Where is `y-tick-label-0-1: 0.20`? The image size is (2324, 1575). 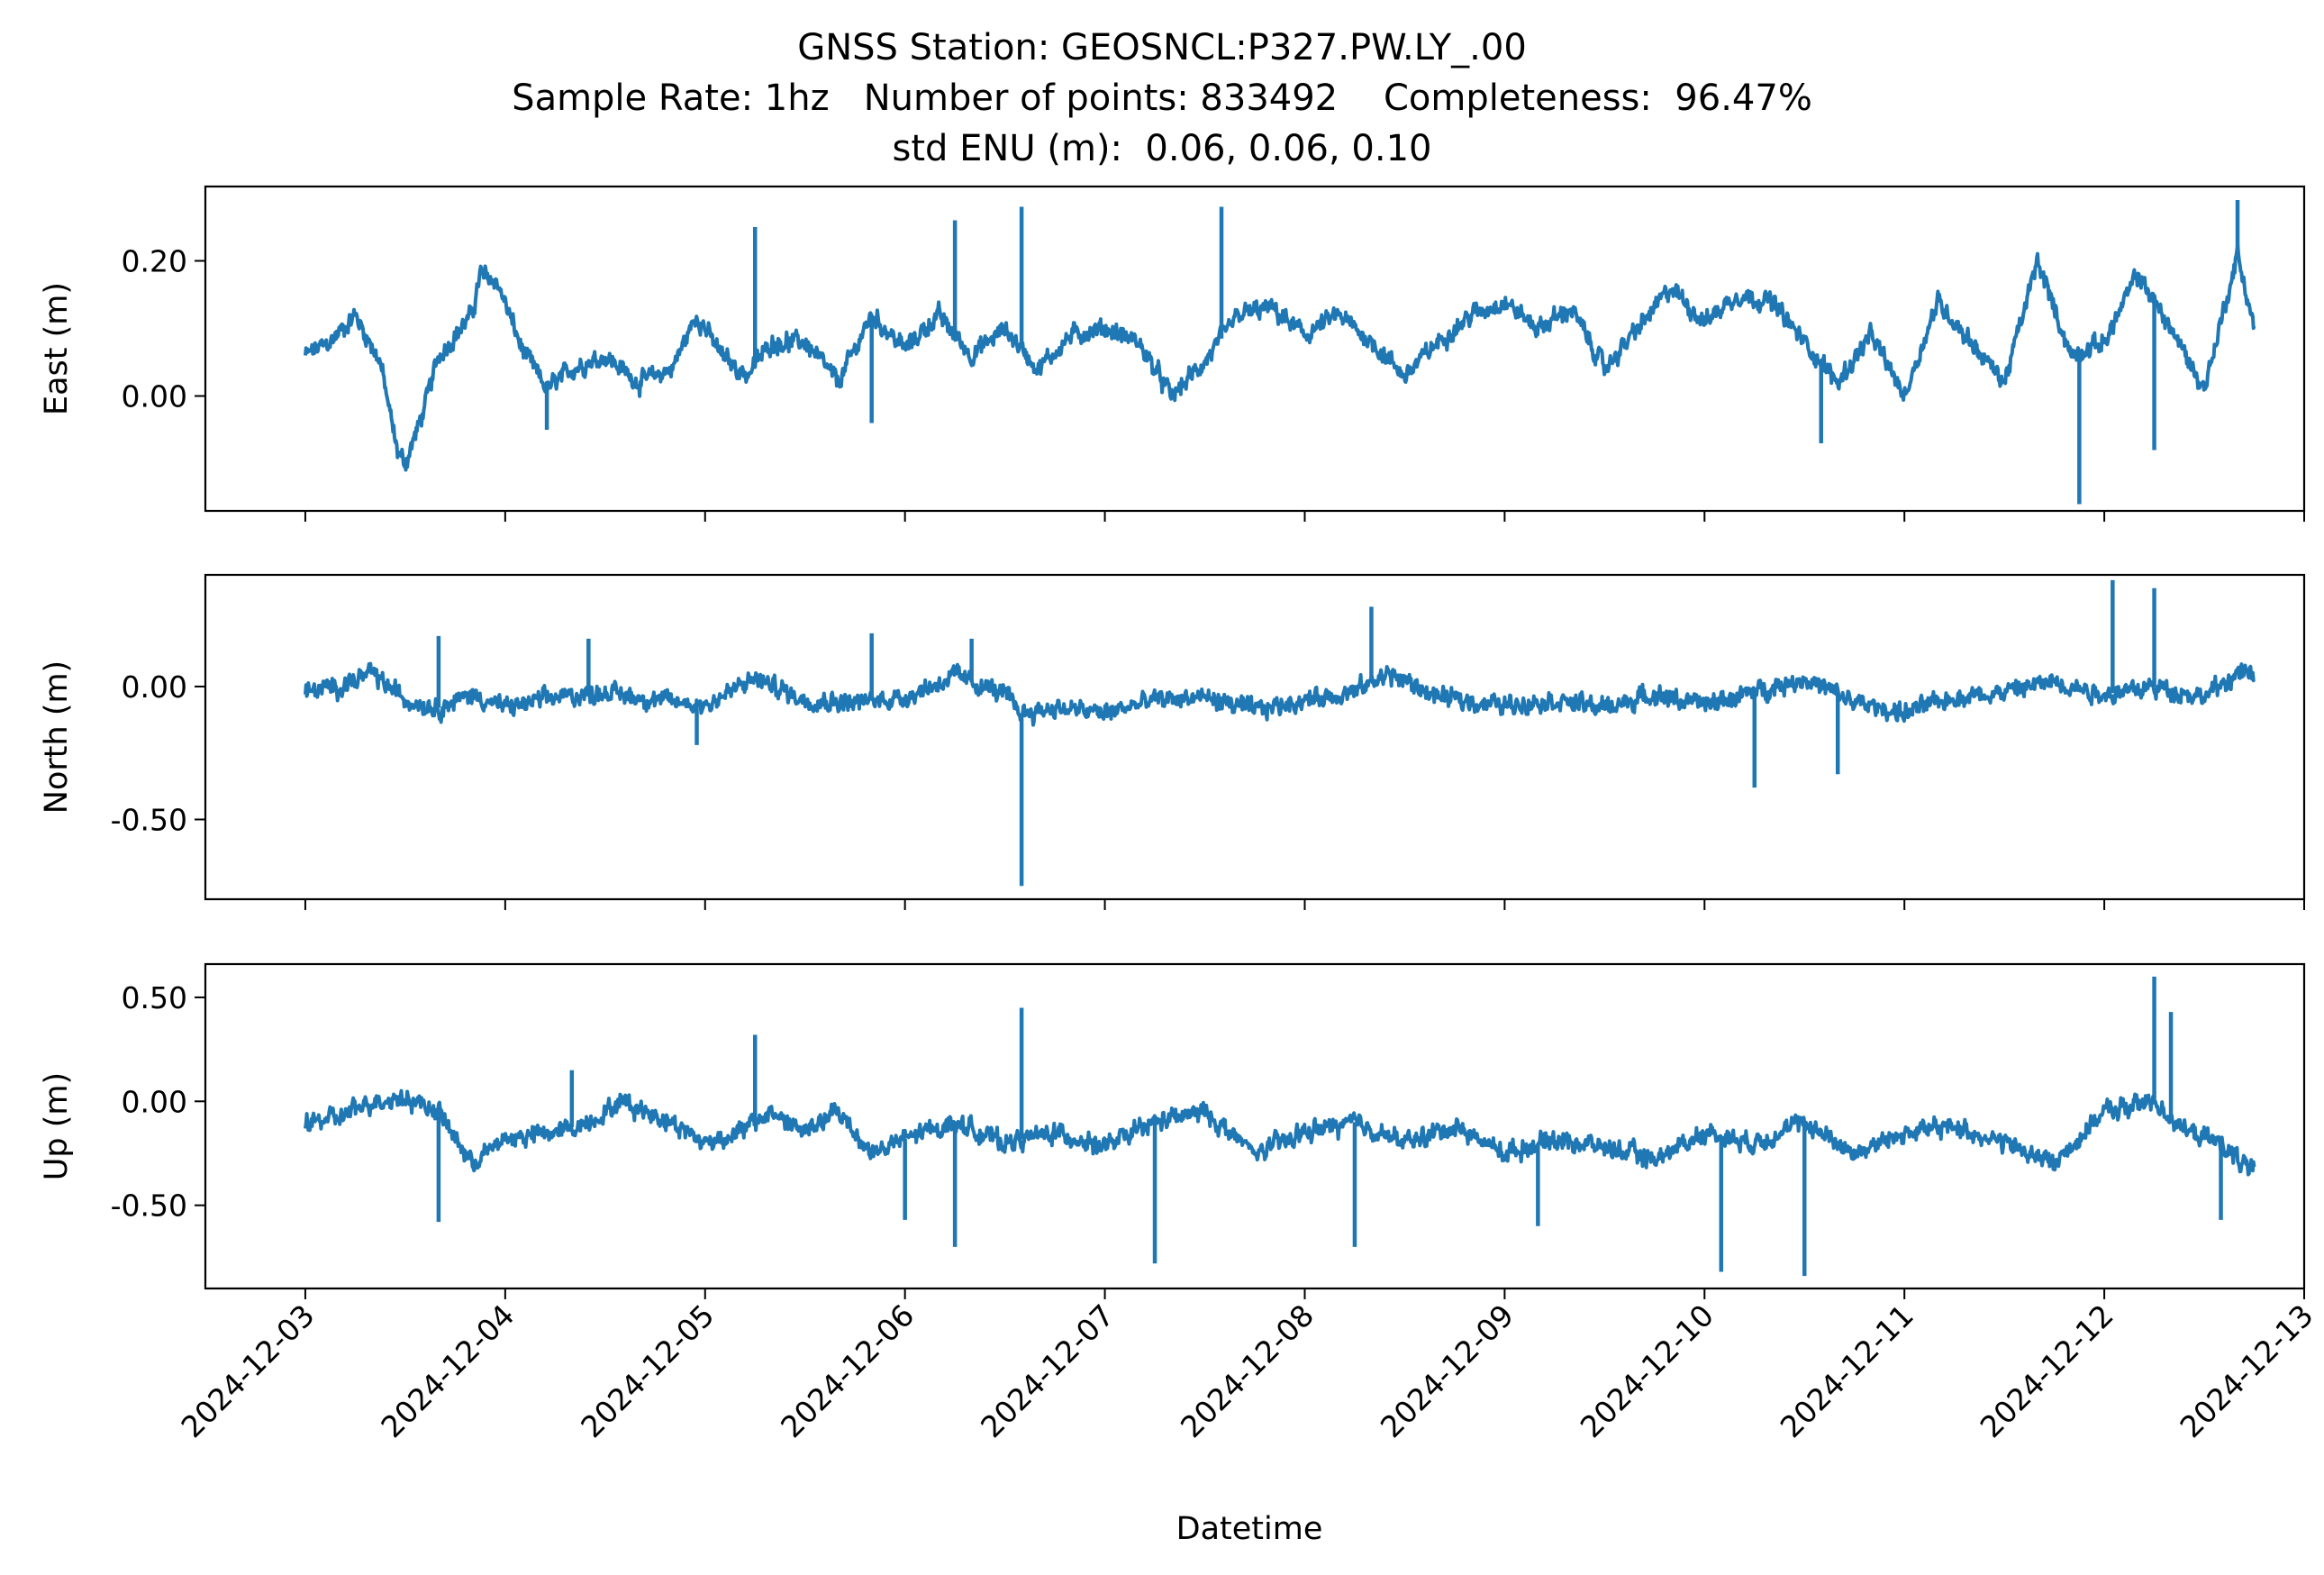 y-tick-label-0-1: 0.20 is located at coordinates (155, 261).